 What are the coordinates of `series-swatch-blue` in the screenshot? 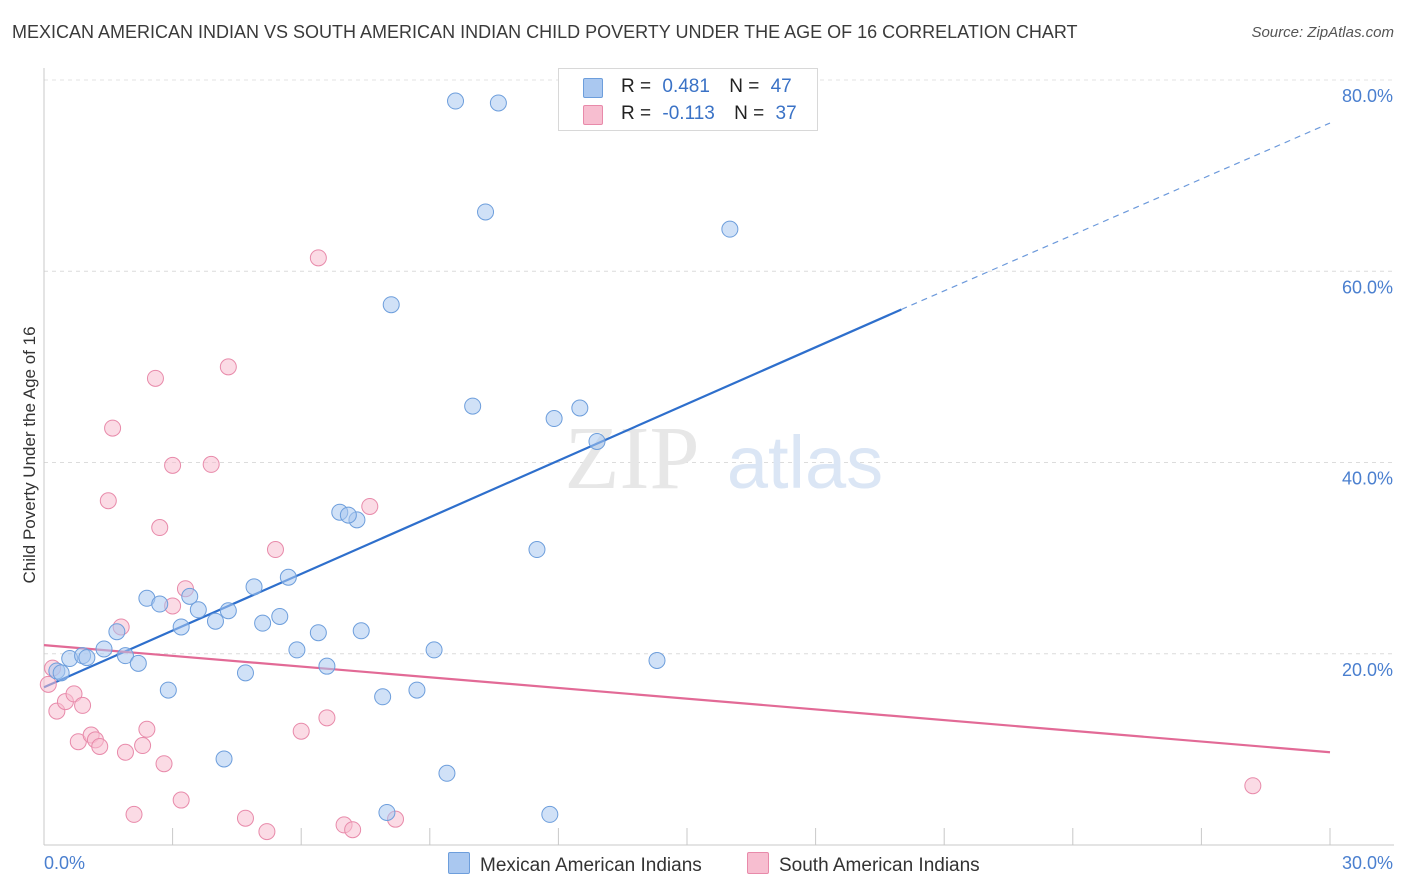 It's located at (459, 863).